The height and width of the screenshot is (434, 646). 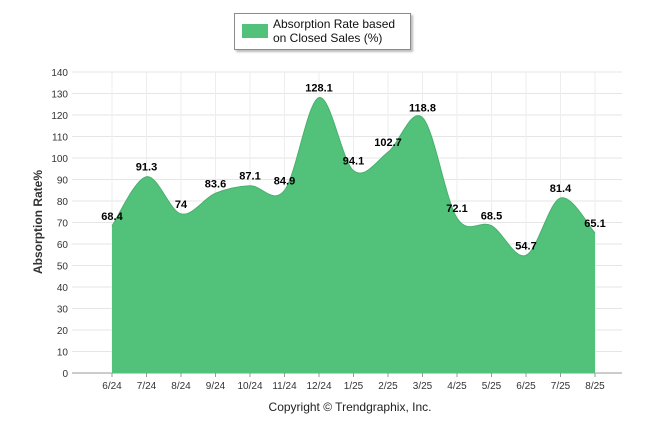 What do you see at coordinates (63, 288) in the screenshot?
I see `y-tick-label: 40` at bounding box center [63, 288].